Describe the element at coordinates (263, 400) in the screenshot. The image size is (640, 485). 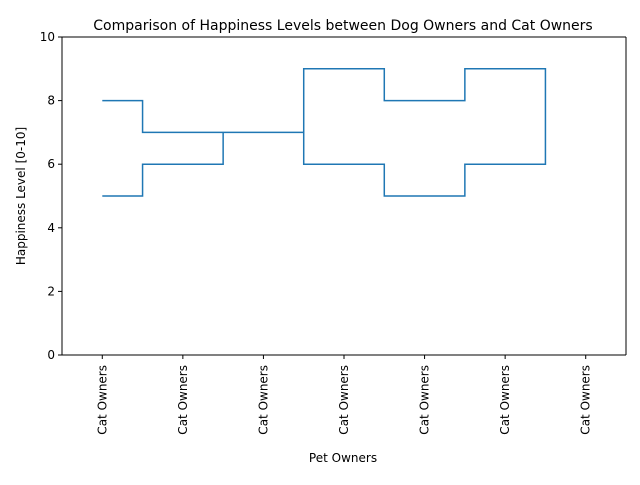
I see `x-tick-label-2: Cat Owners` at that location.